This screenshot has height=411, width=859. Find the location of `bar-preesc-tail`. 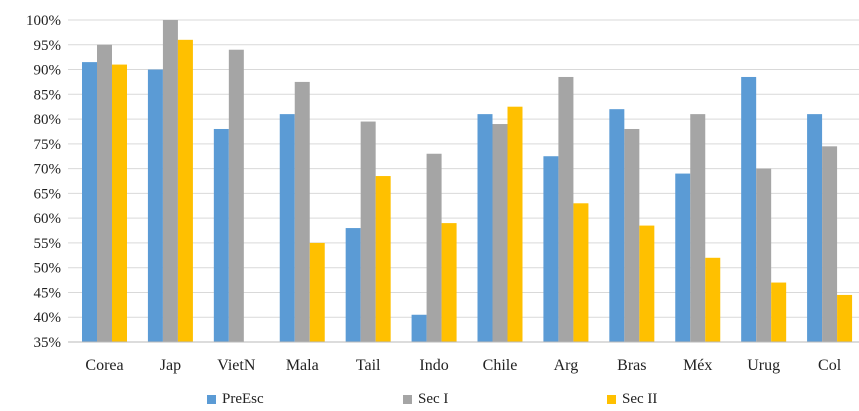

bar-preesc-tail is located at coordinates (353, 285).